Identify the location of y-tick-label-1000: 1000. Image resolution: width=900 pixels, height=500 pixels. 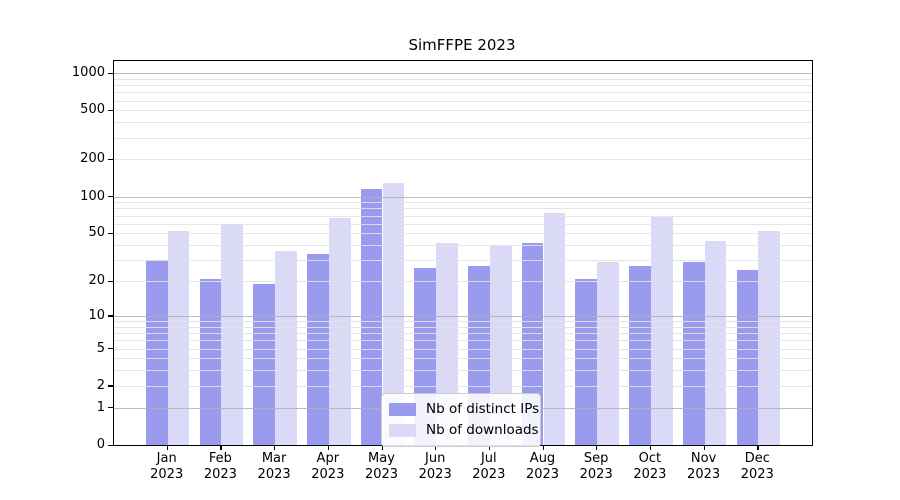
(88, 72).